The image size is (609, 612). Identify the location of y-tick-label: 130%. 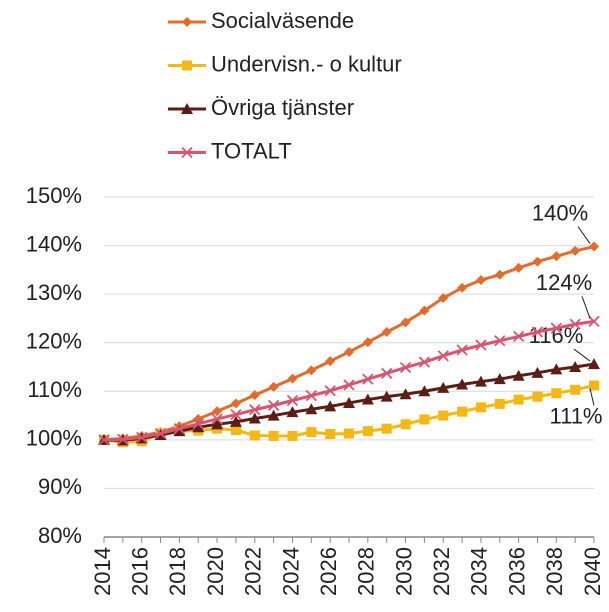
(54, 292).